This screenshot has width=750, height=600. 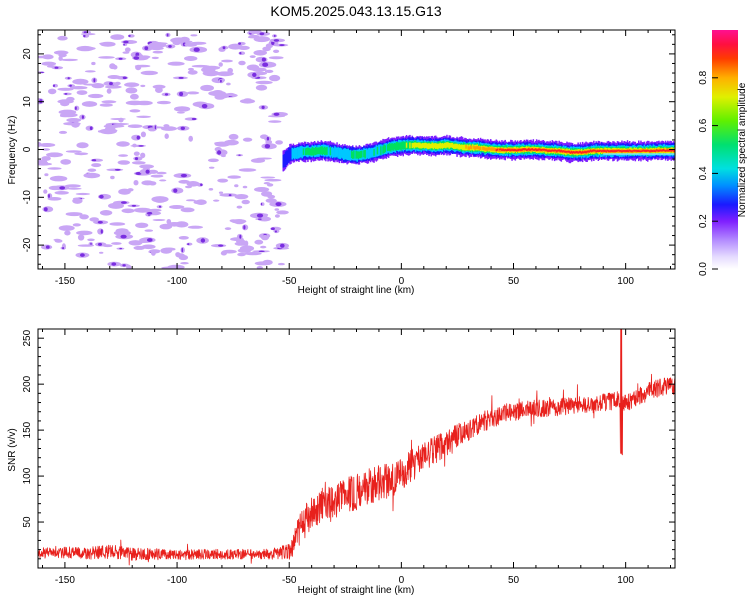 I want to click on x-tick-label: 100, so click(x=625, y=580).